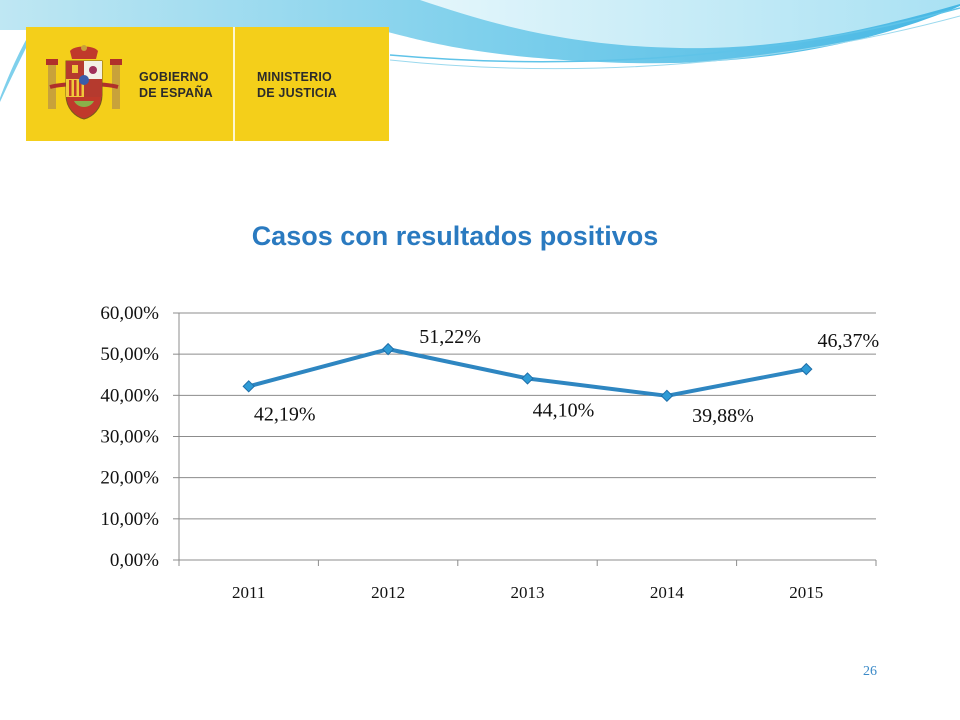 Image resolution: width=960 pixels, height=720 pixels. I want to click on data-label-2011: 42,19%, so click(285, 414).